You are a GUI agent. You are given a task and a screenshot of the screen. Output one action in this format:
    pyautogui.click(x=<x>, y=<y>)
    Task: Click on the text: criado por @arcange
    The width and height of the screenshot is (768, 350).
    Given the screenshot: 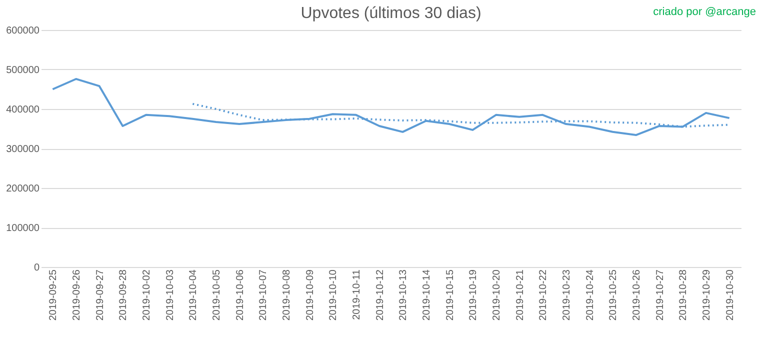 What is the action you would take?
    pyautogui.click(x=704, y=12)
    